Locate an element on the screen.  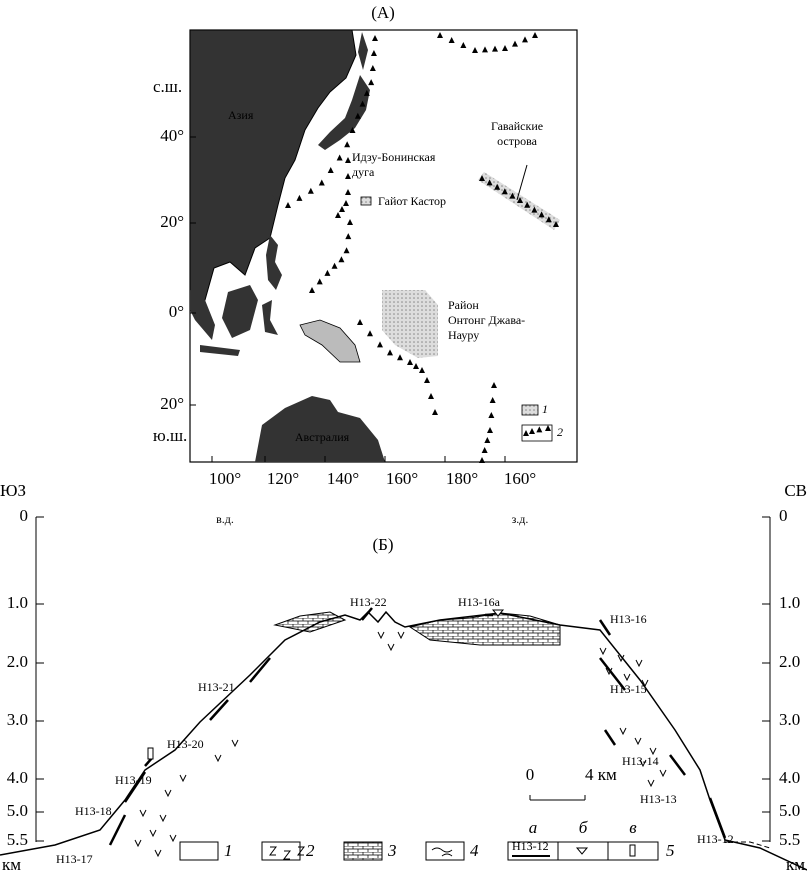
place-label: дуга is located at coordinates (363, 172).